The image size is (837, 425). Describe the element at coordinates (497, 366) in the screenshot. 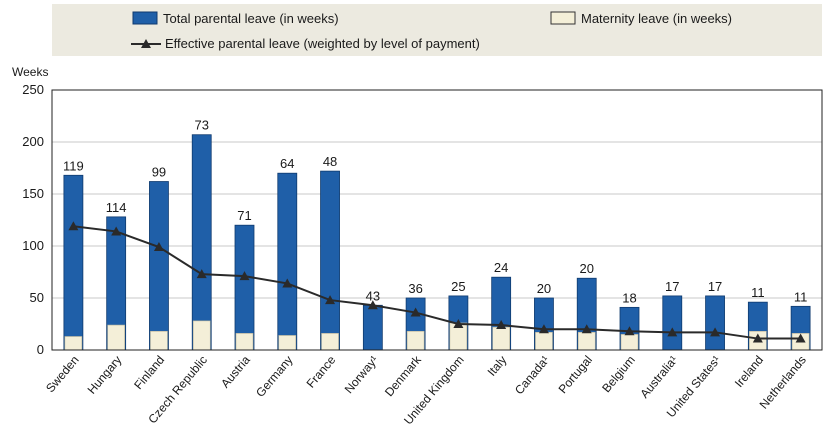

I see `category-label: Italy` at that location.